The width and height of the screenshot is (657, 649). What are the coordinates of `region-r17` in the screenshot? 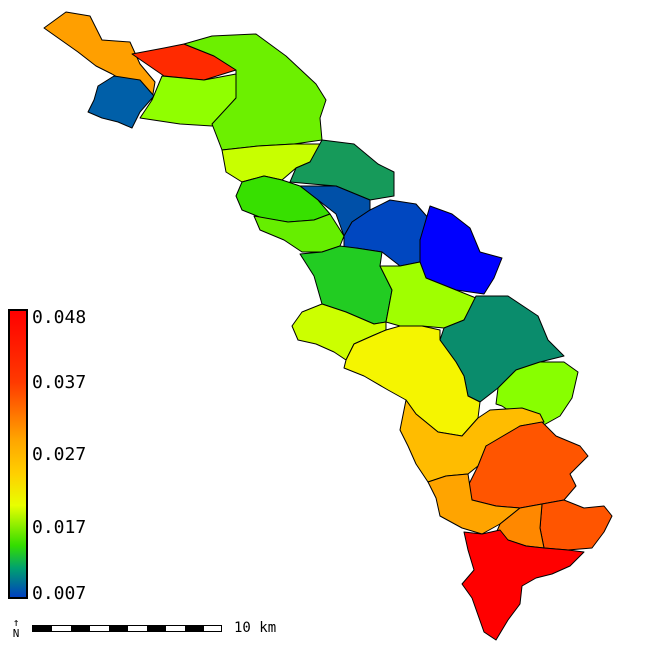 It's located at (412, 381).